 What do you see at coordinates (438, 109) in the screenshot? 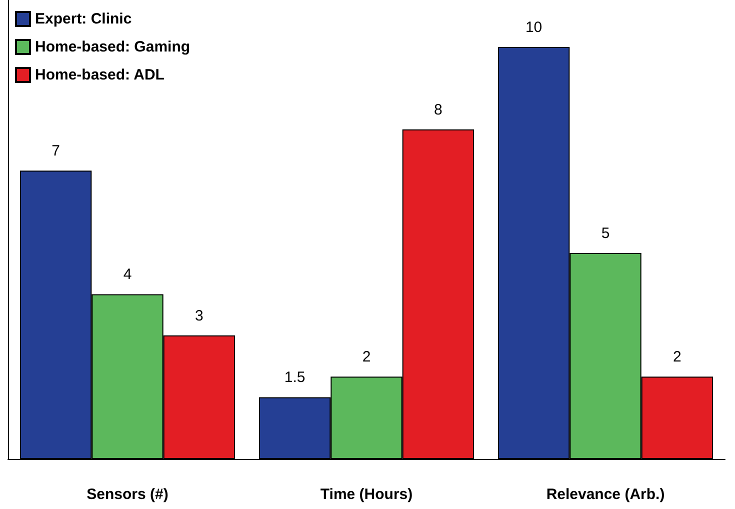
I see `data-label: 8` at bounding box center [438, 109].